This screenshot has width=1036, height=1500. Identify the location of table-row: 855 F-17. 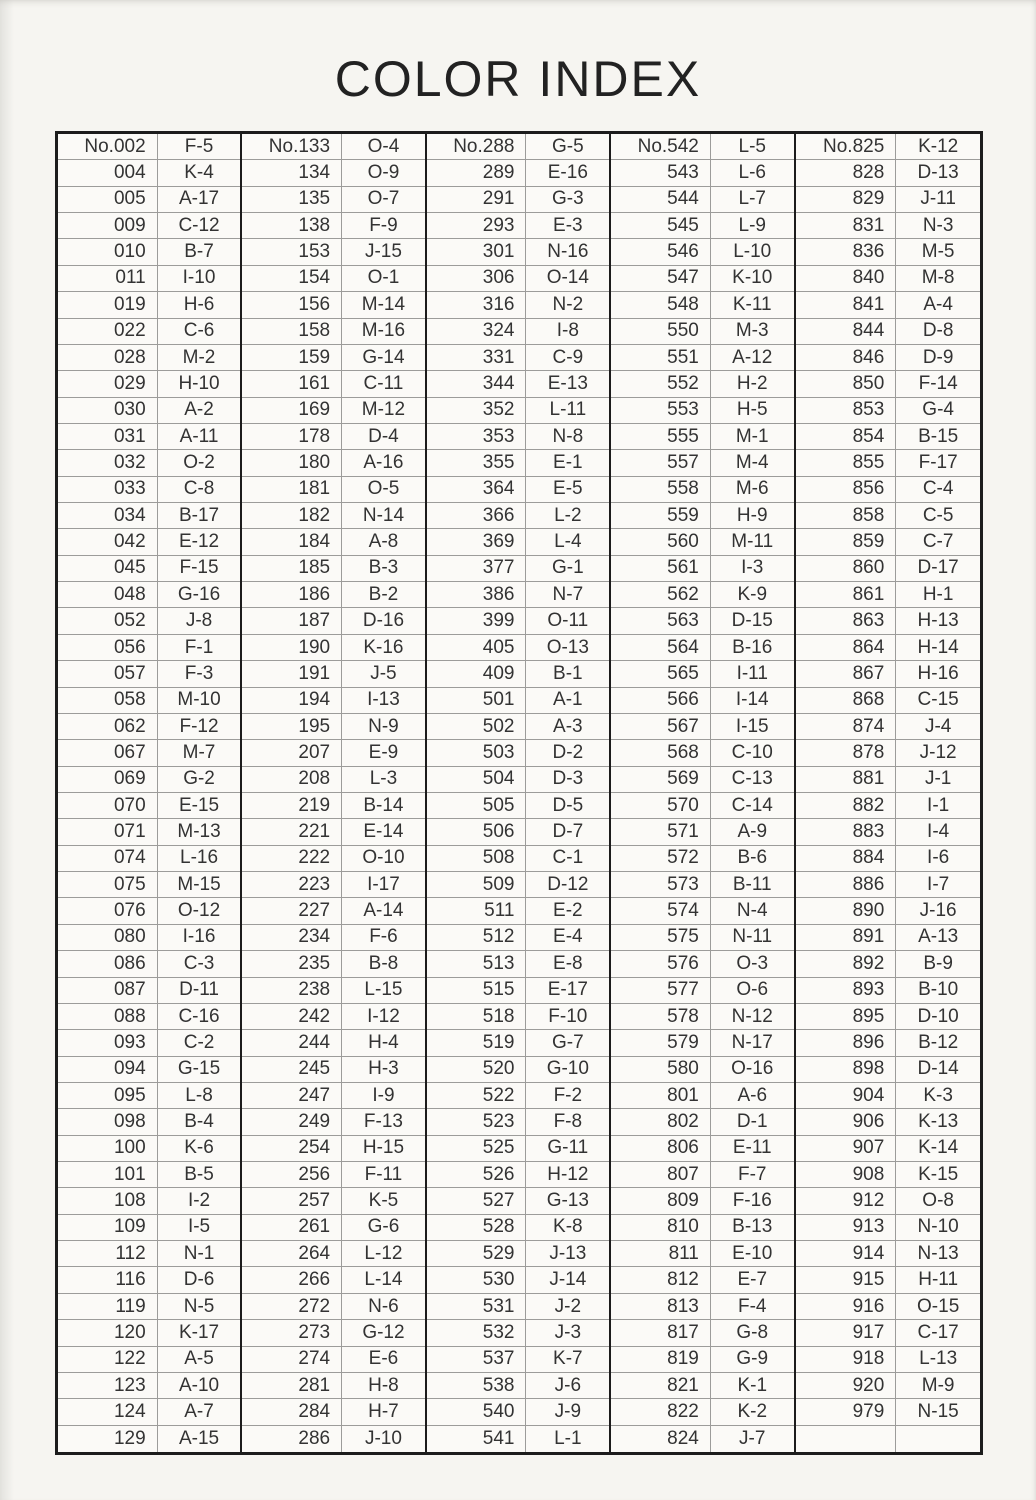
(887, 463).